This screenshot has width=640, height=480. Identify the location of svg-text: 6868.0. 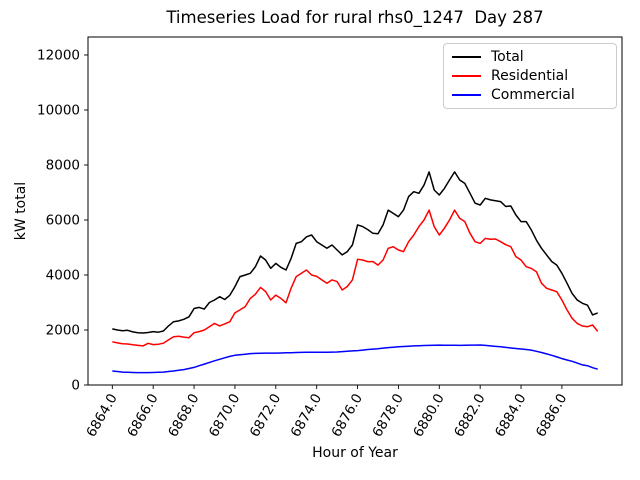
(183, 415).